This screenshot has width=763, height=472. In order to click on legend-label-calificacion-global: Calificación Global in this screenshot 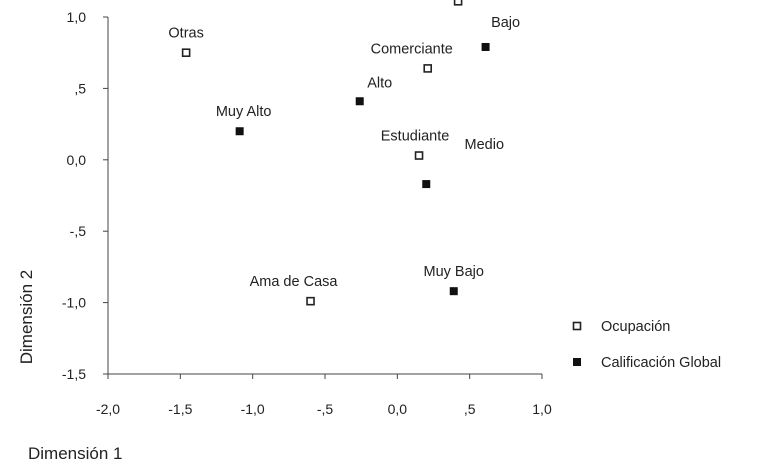, I will do `click(661, 363)`.